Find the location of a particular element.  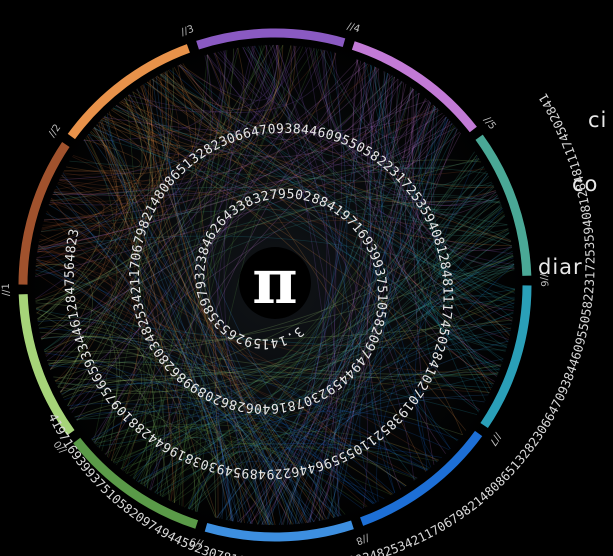

side-text-line-2: co is located at coordinates (585, 184).